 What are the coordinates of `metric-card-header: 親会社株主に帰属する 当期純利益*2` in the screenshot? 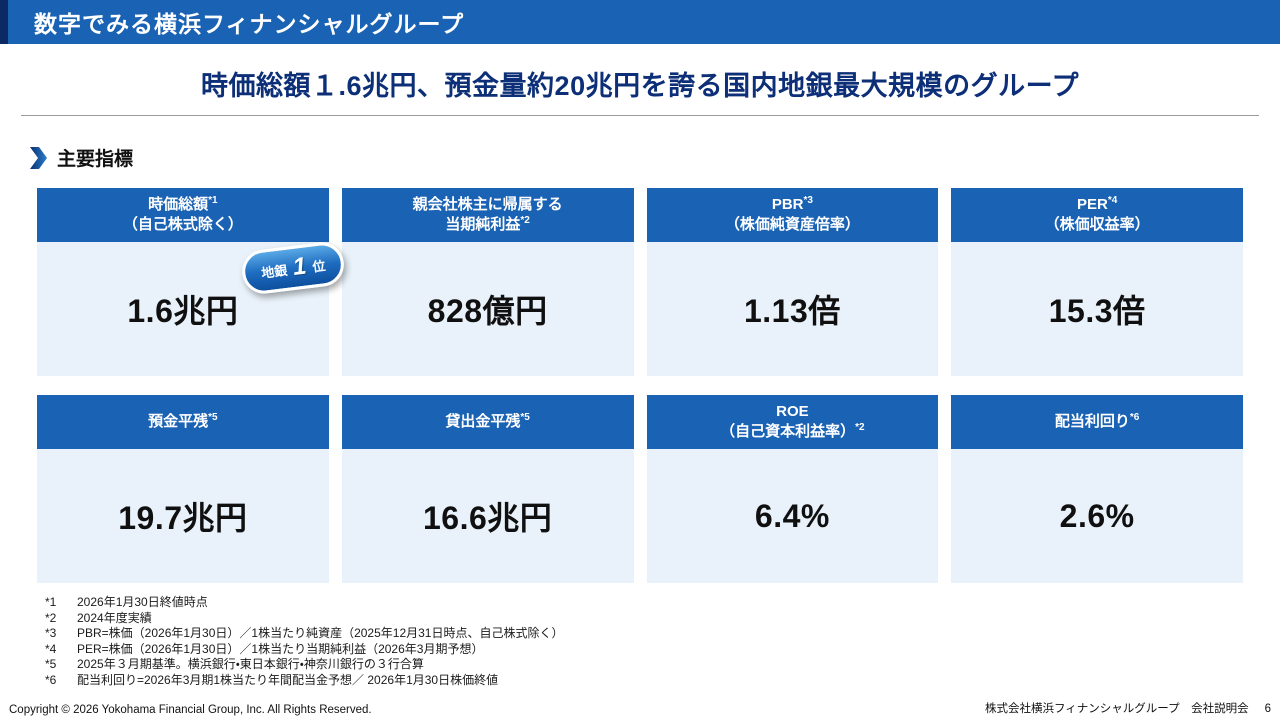 It's located at (487, 215).